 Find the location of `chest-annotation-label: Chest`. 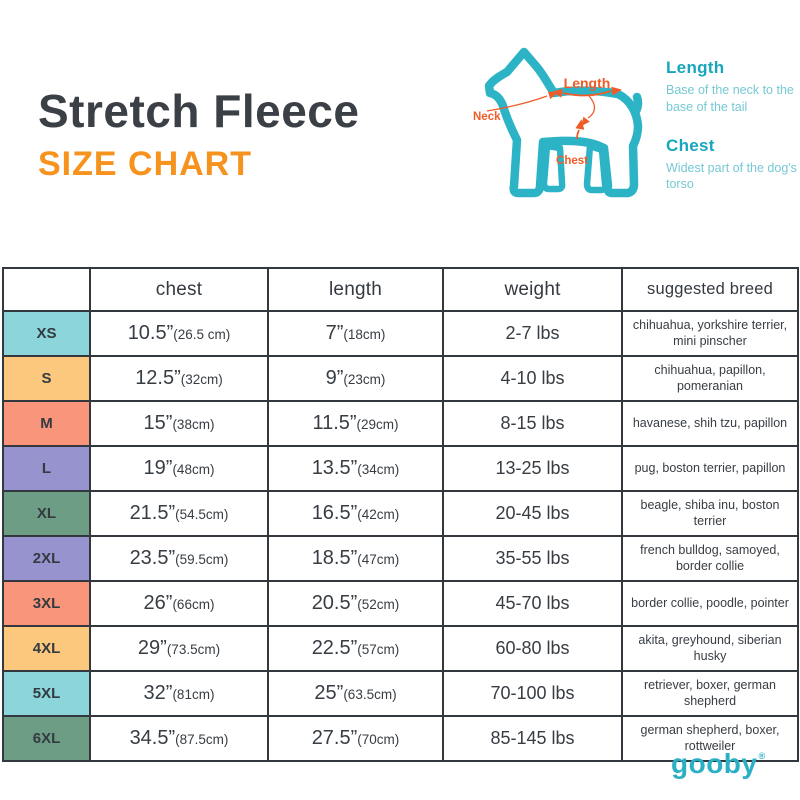

chest-annotation-label: Chest is located at coordinates (572, 161).